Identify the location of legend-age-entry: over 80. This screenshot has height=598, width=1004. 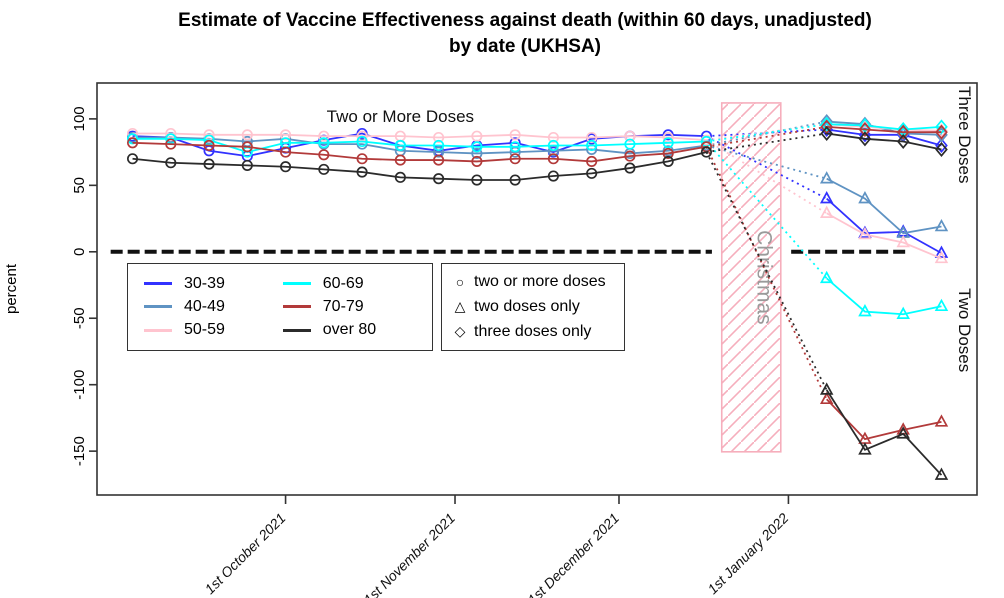
(349, 330).